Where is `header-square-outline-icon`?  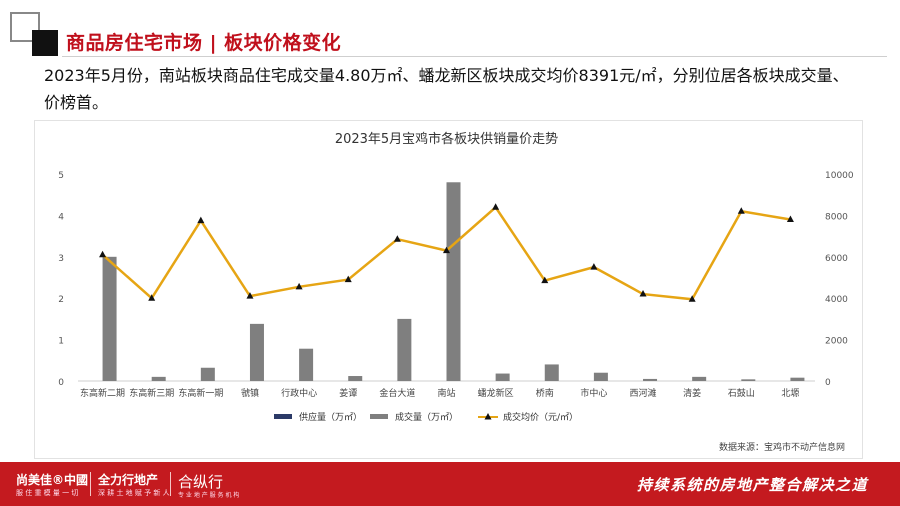 header-square-outline-icon is located at coordinates (25, 27).